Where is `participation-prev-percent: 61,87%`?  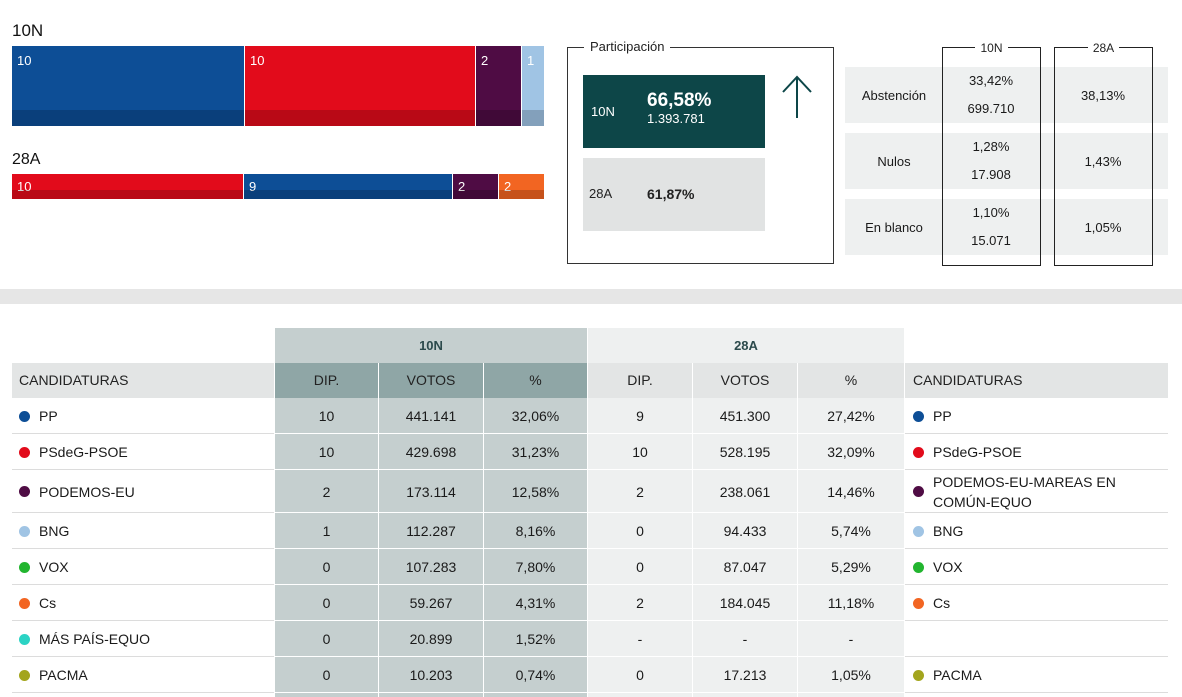
participation-prev-percent: 61,87% is located at coordinates (671, 194).